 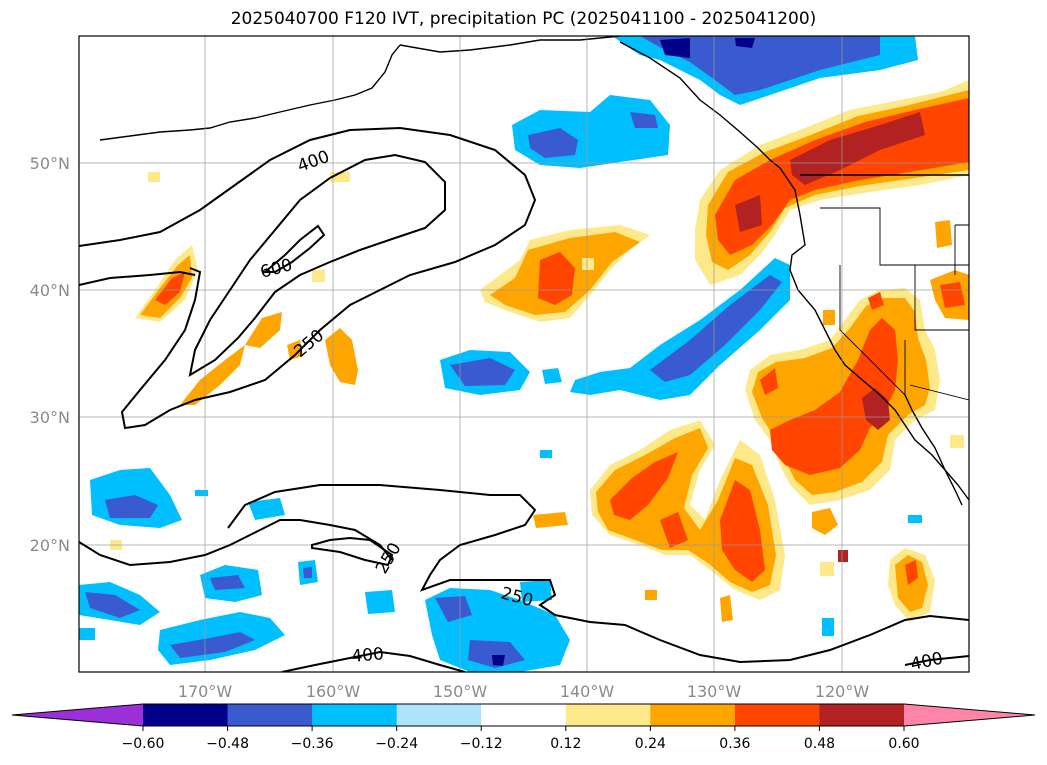 I want to click on pos-small-e9, so click(x=827, y=569).